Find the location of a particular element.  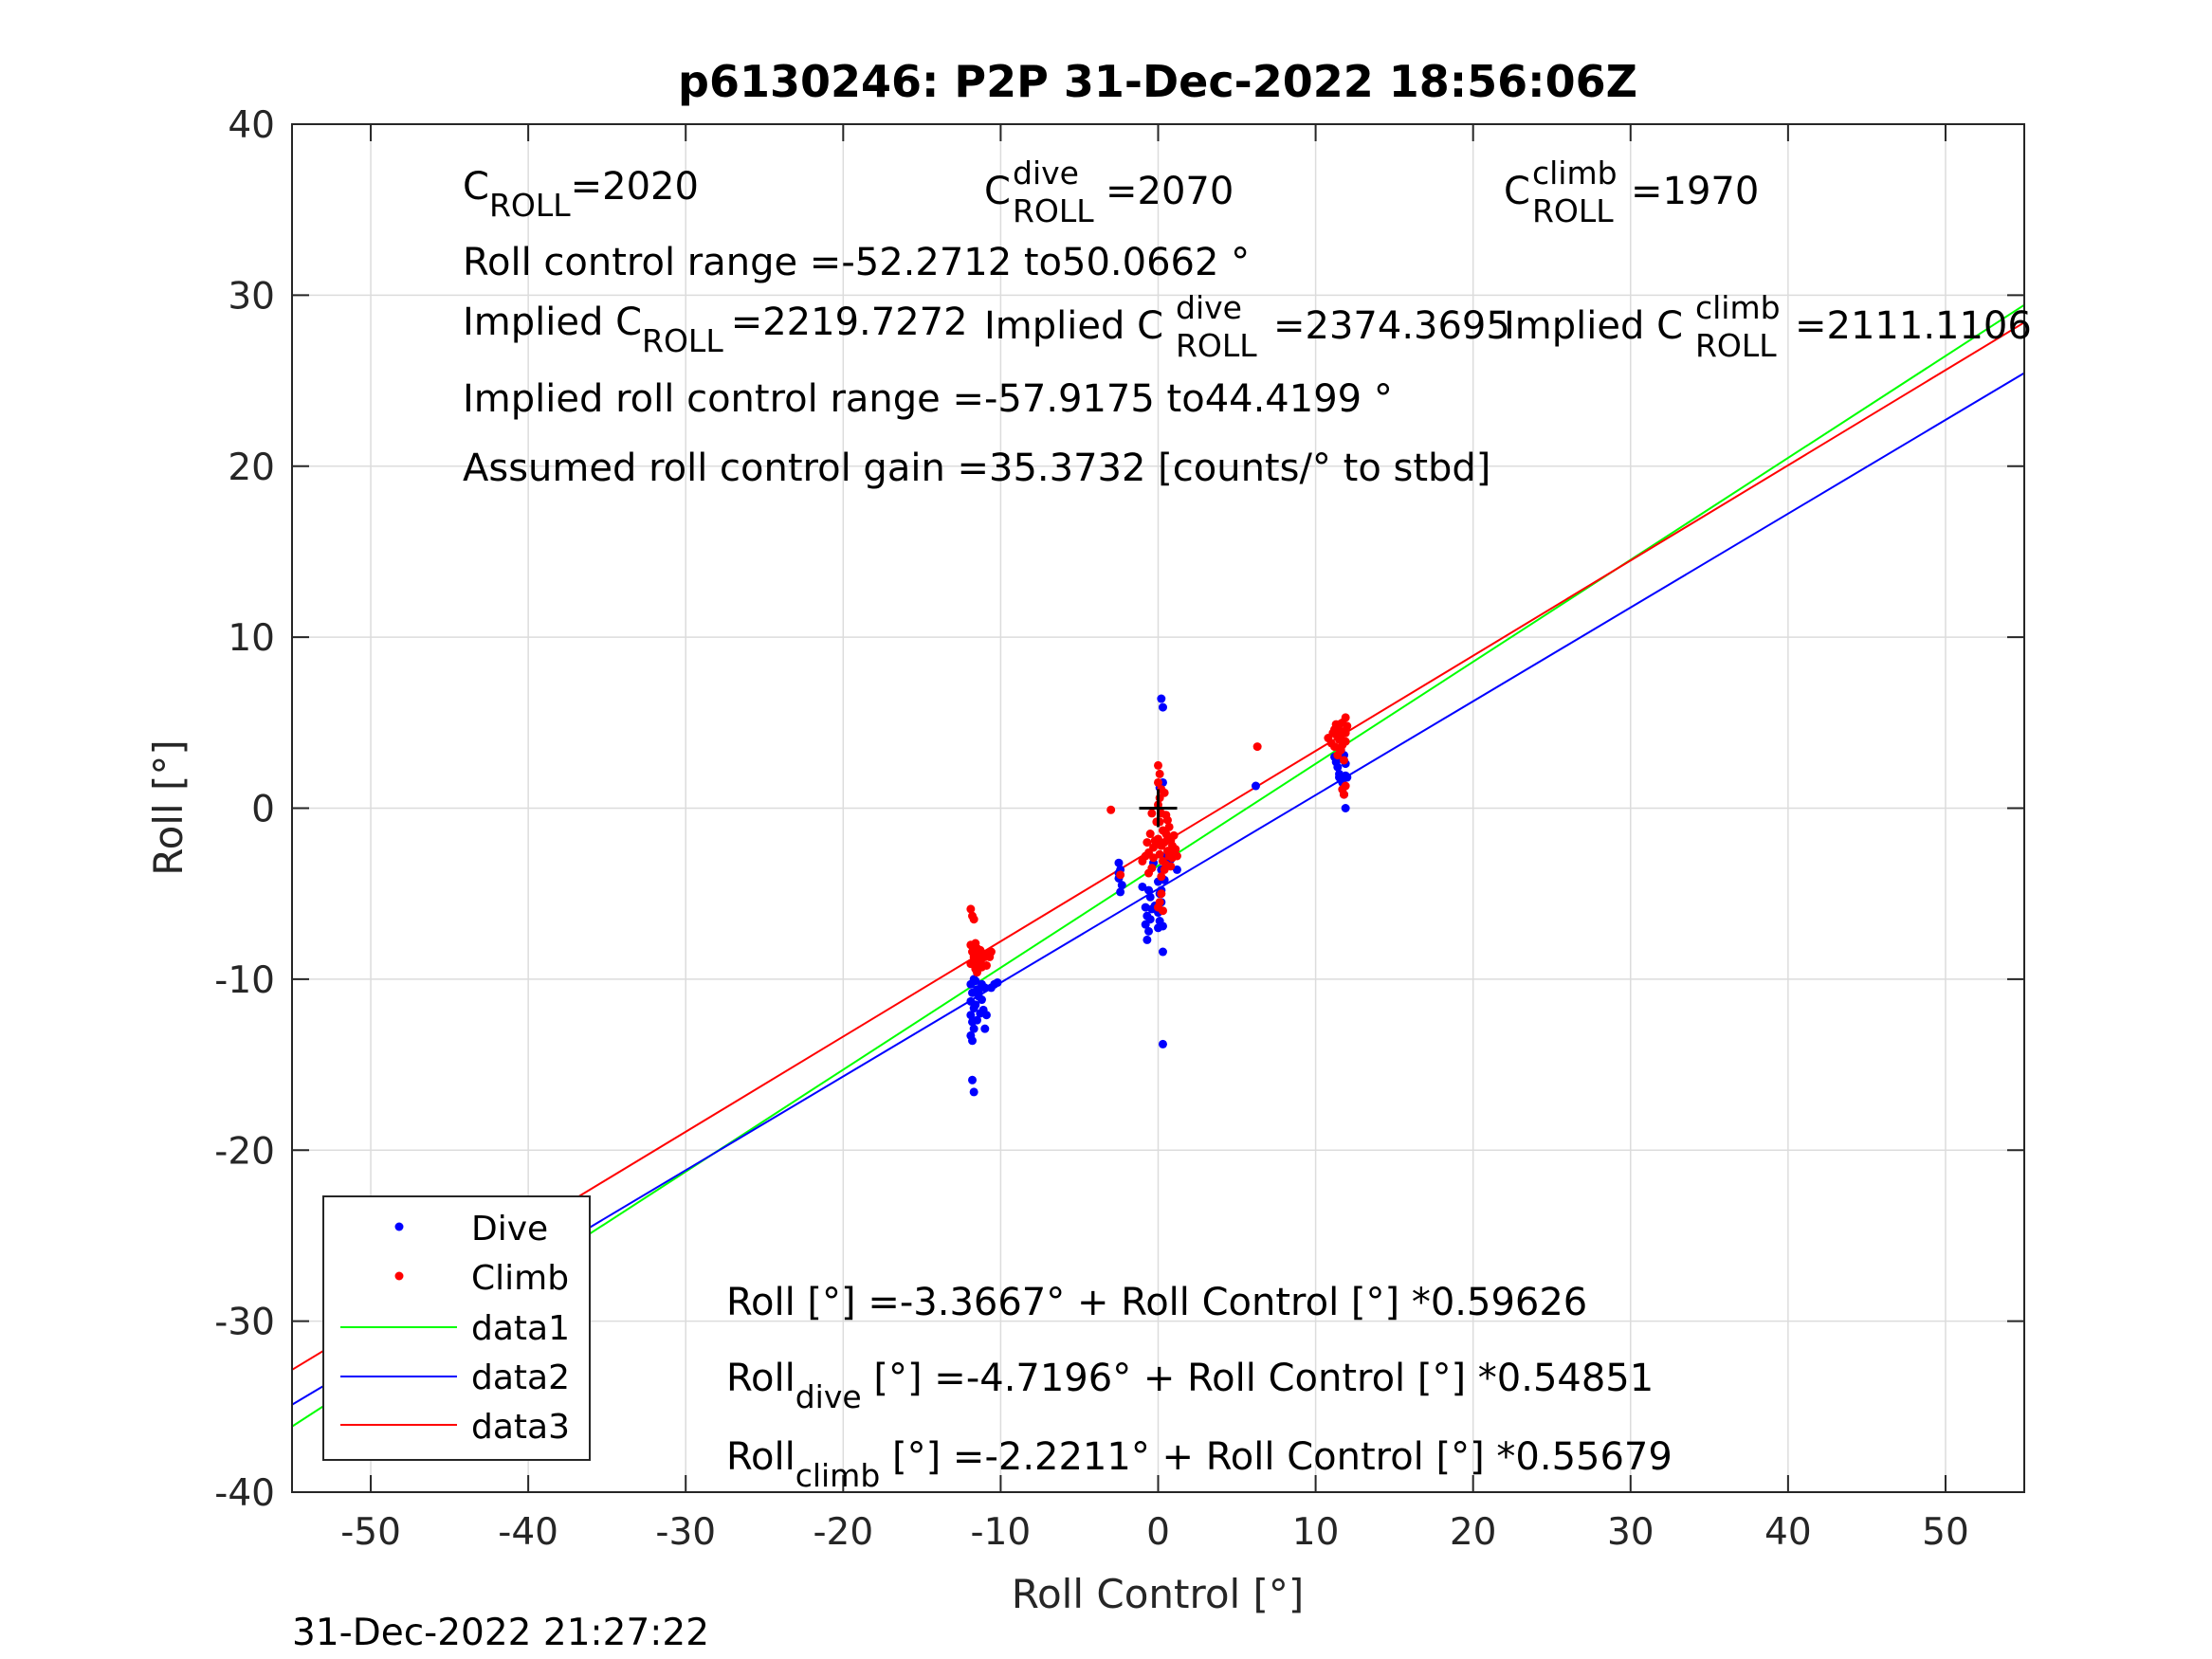

legend-label-climb: Climb is located at coordinates (520, 1278).